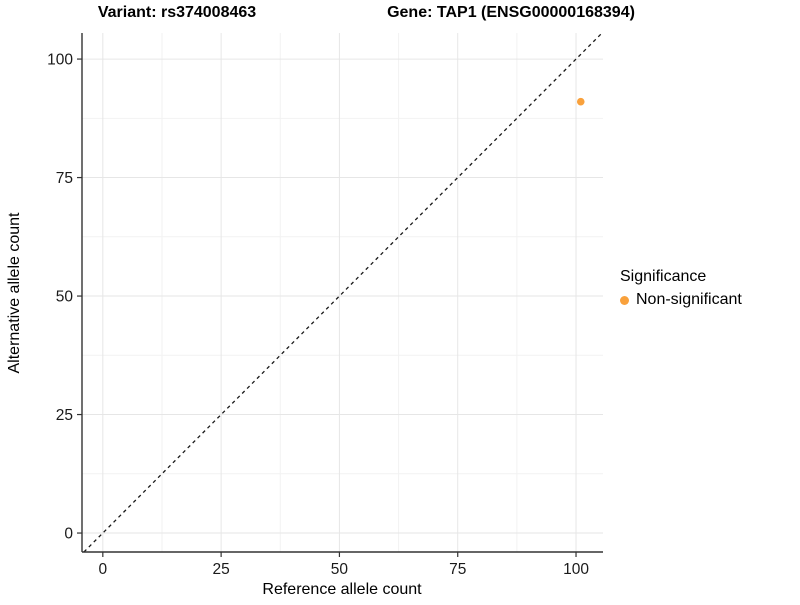  Describe the element at coordinates (689, 299) in the screenshot. I see `legend-item-label: Non-significant` at that location.